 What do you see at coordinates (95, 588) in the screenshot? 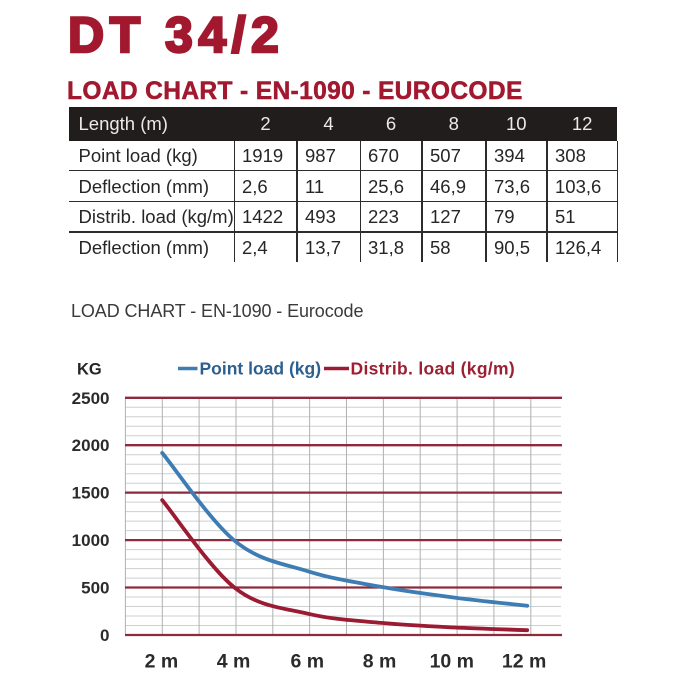
I see `svg-text: 500` at bounding box center [95, 588].